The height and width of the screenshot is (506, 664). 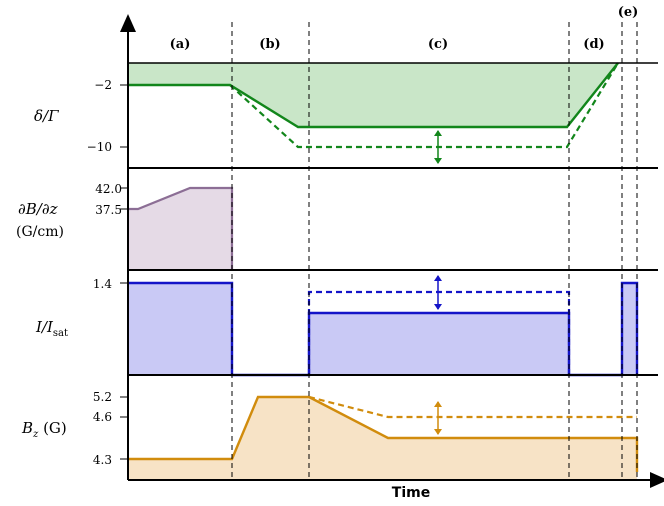 I want to click on intensity-arrow-down, so click(x=438, y=307).